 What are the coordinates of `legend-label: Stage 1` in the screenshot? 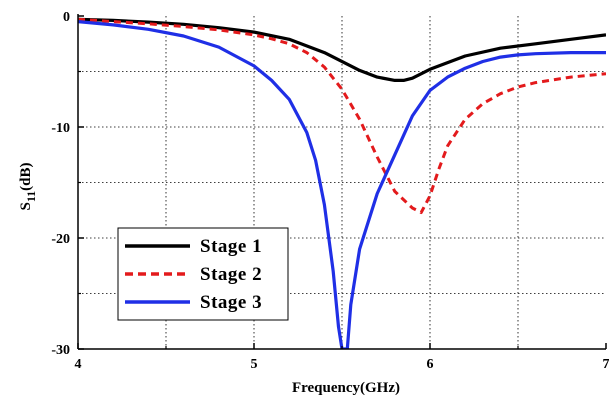 It's located at (231, 246).